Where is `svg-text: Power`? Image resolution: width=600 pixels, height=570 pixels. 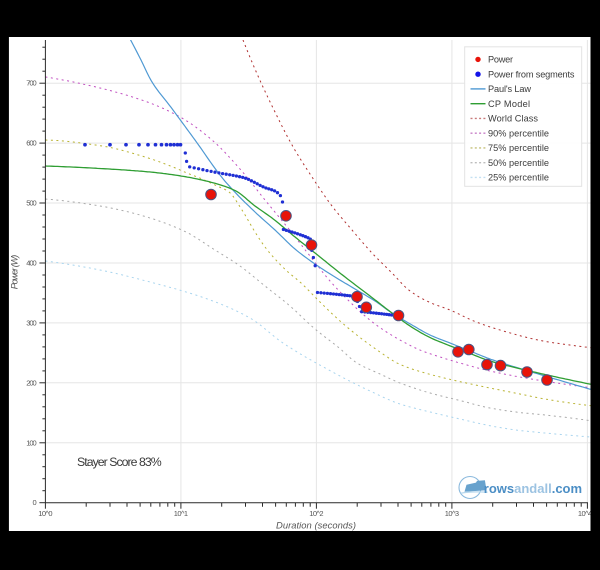
svg-text: Power is located at coordinates (500, 60).